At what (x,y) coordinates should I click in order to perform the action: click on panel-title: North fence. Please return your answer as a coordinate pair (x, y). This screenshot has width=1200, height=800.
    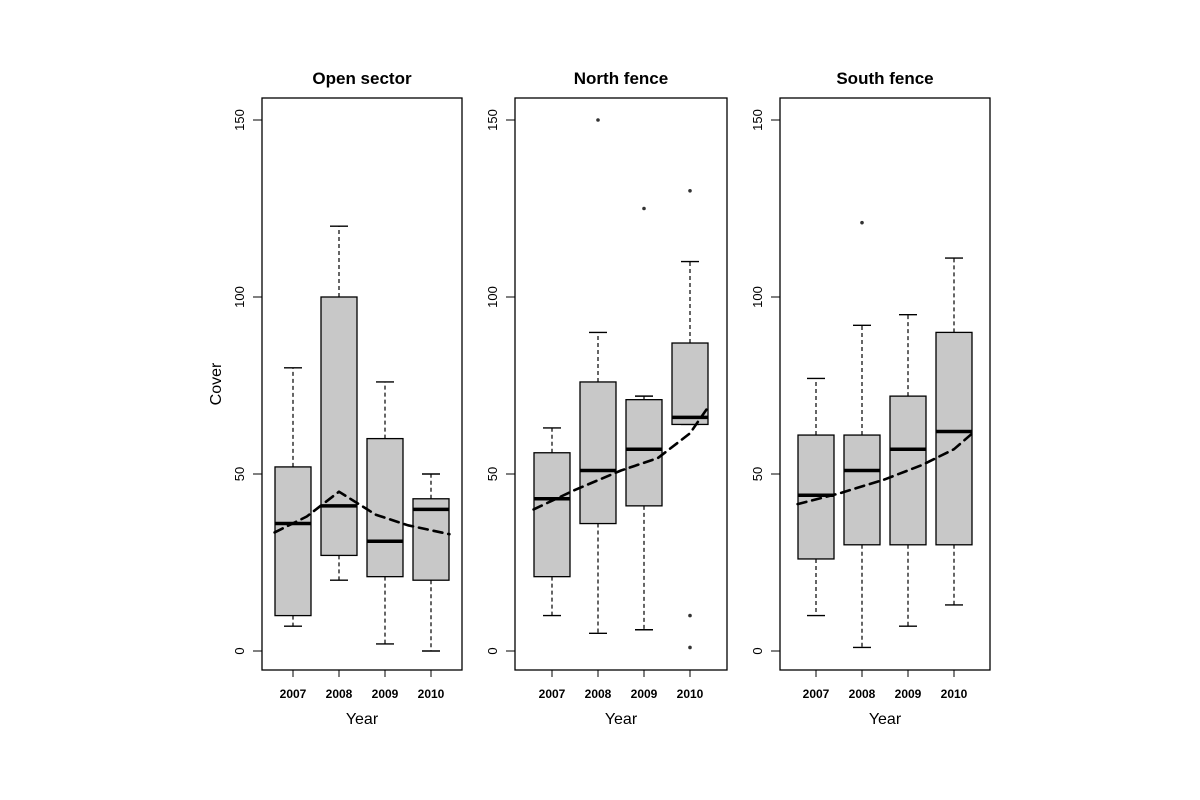
    Looking at the image, I should click on (621, 78).